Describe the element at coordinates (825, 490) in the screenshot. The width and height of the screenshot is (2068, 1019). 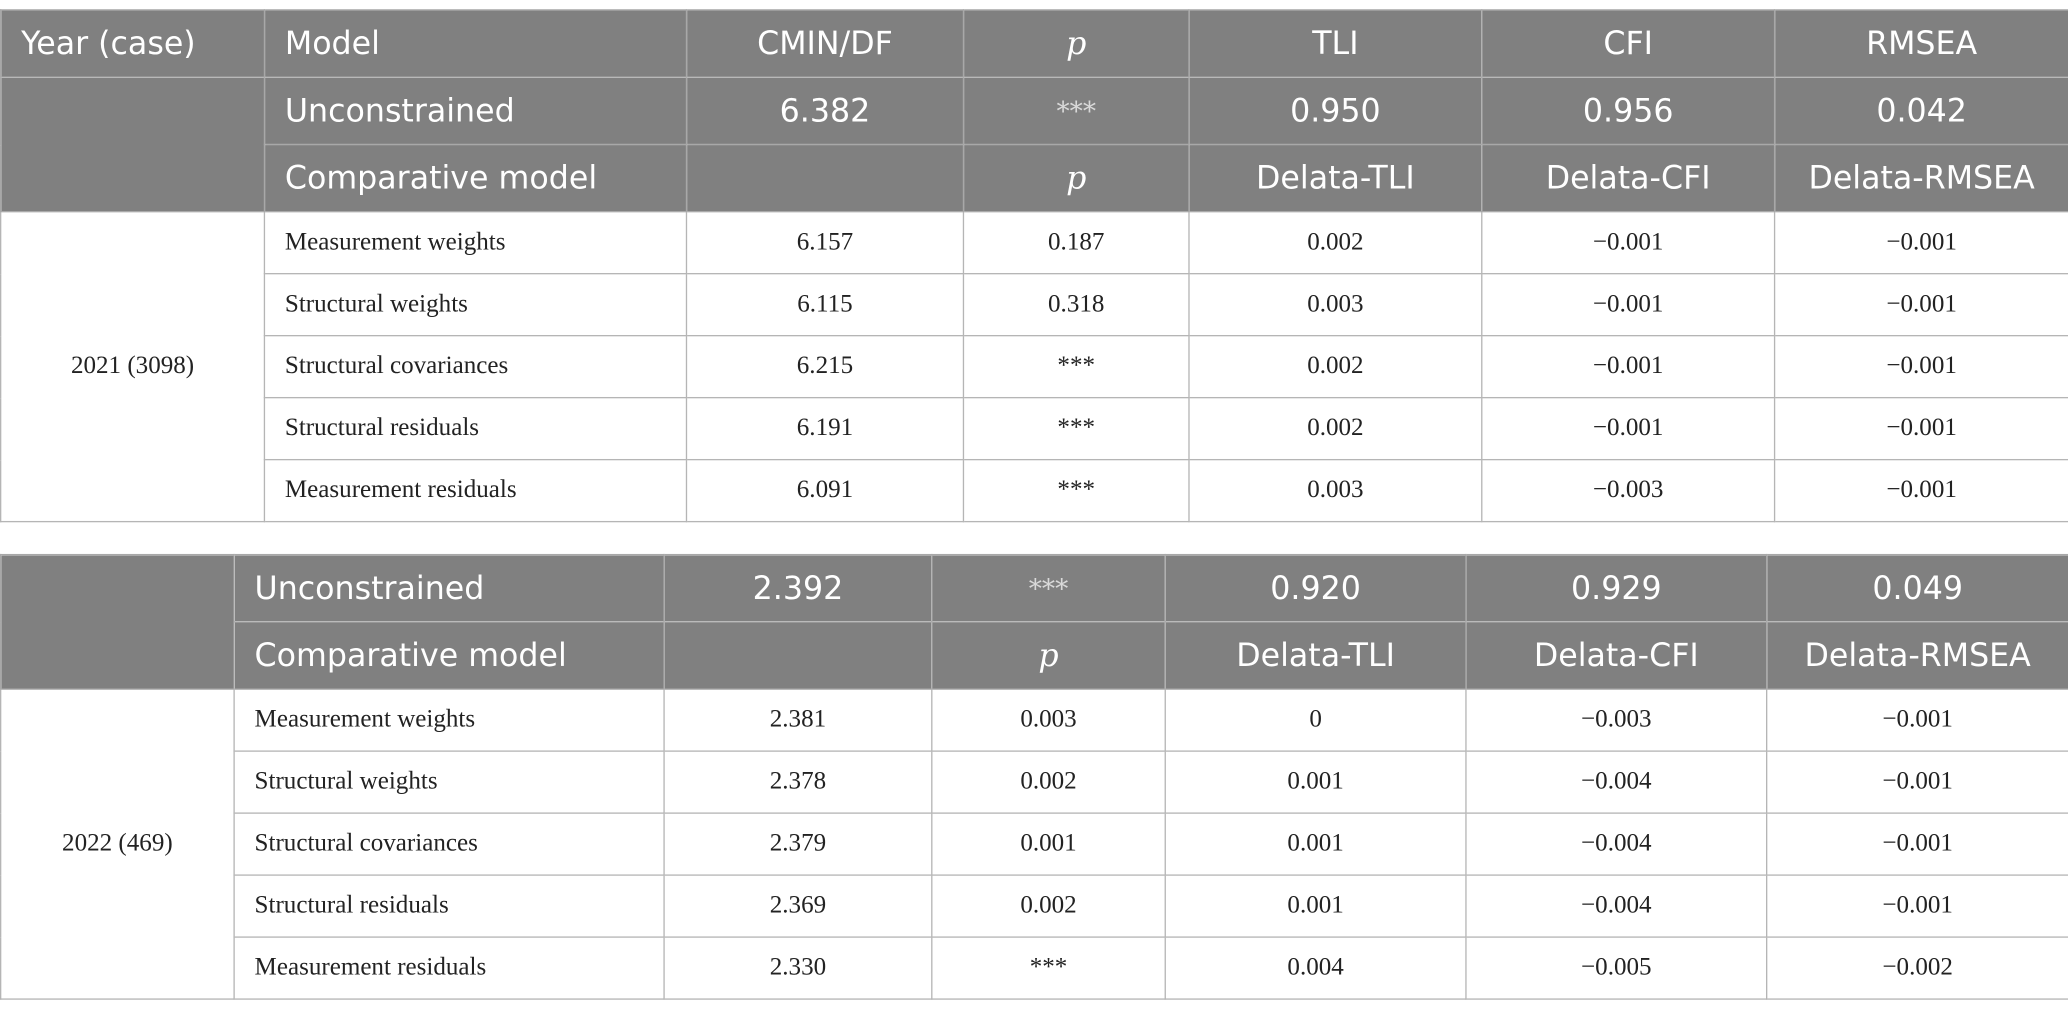
I see `data-cell: 6.091` at that location.